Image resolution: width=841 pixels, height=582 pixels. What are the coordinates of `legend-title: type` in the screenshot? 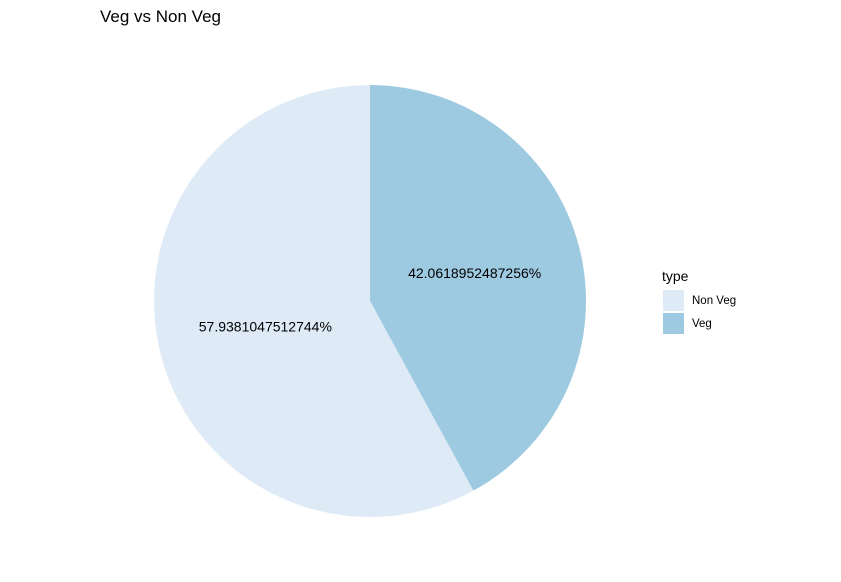 It's located at (675, 276).